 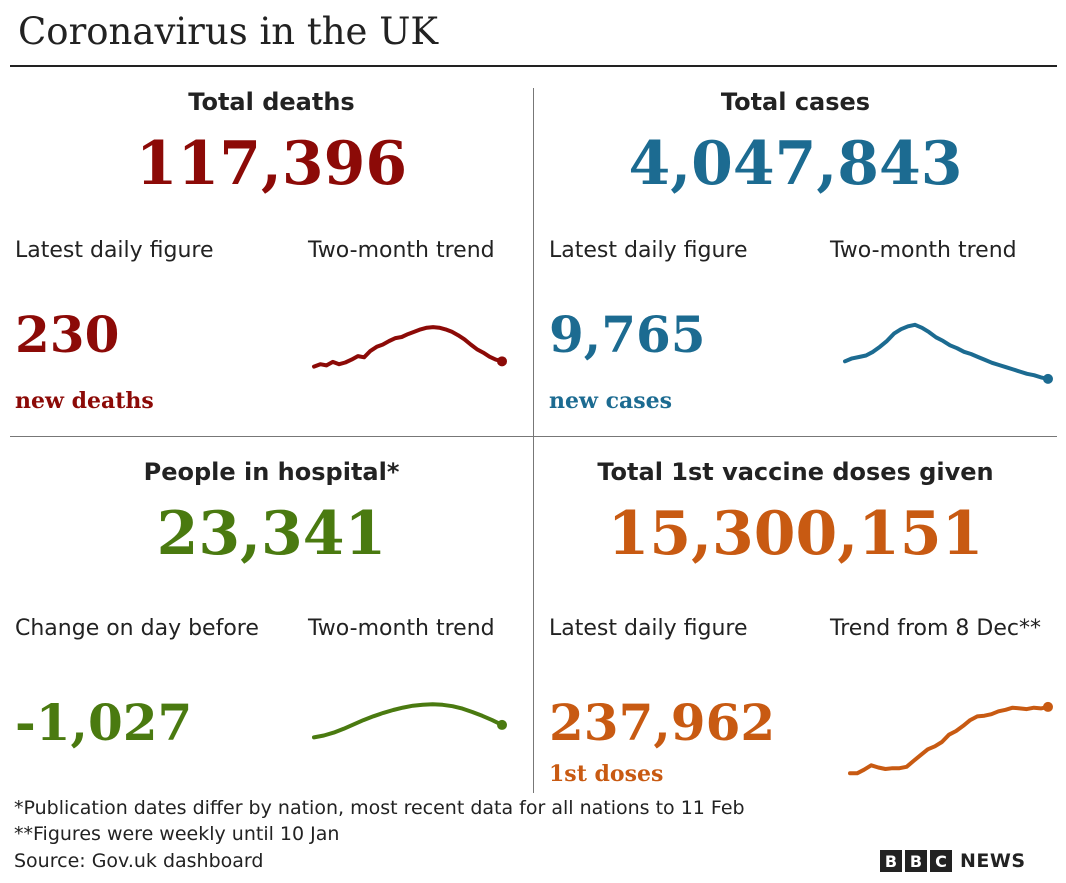 I want to click on cases-trend-chart, so click(x=948, y=353).